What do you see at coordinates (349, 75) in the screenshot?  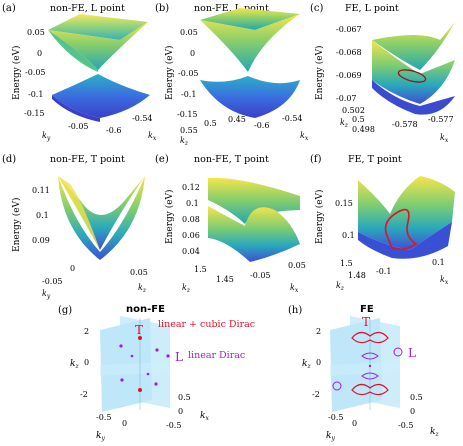 I see `z-tick: -0.069` at bounding box center [349, 75].